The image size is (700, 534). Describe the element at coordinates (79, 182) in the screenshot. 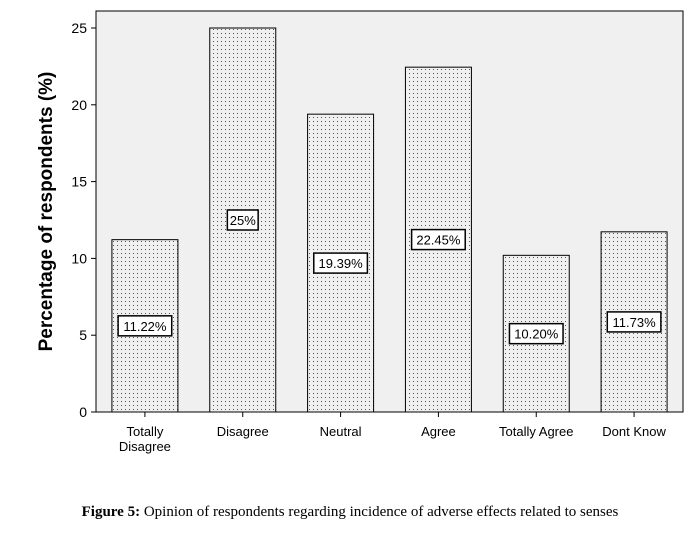

I see `y-tick-label: 15` at that location.